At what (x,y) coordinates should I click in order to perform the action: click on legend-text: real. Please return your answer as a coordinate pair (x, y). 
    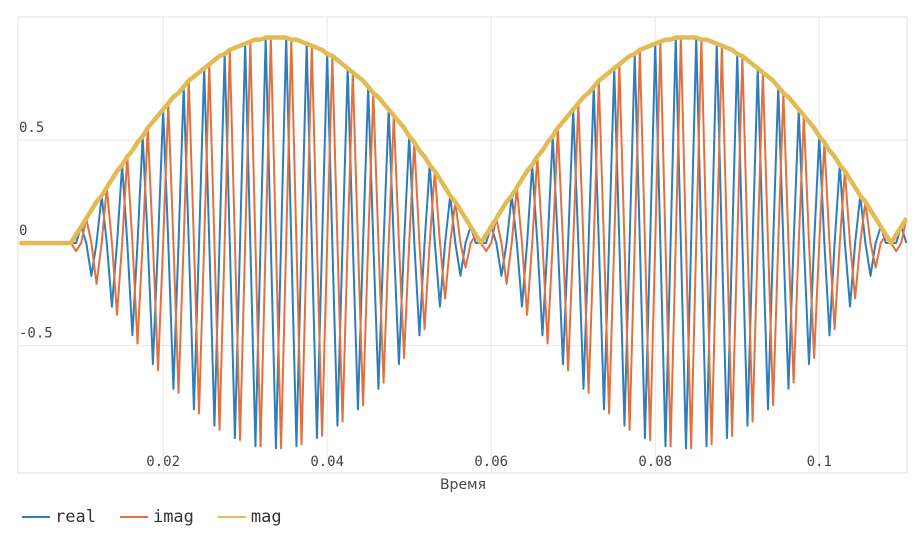
    Looking at the image, I should click on (75, 517).